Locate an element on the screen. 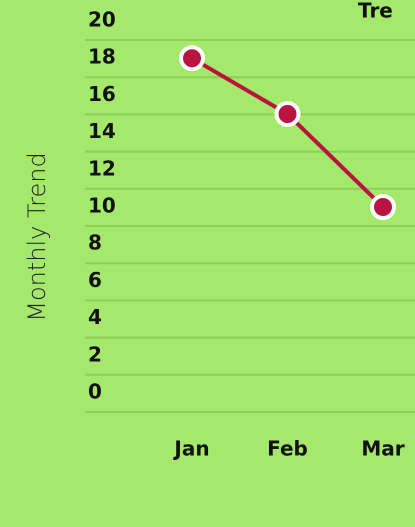  y-tick-label: 0 is located at coordinates (95, 392).